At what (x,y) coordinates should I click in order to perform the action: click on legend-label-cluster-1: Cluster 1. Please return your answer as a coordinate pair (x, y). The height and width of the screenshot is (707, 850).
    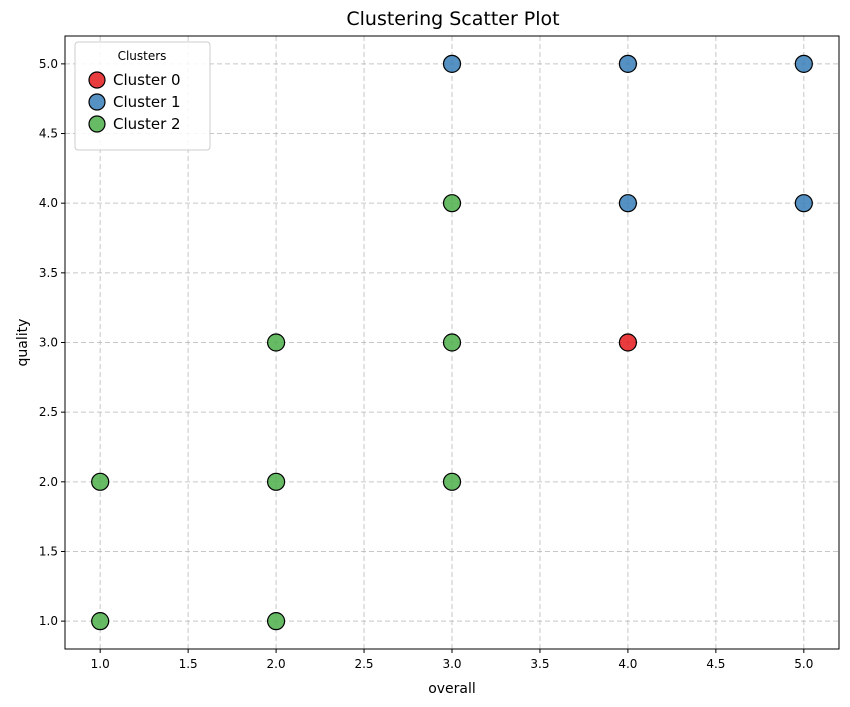
    Looking at the image, I should click on (147, 102).